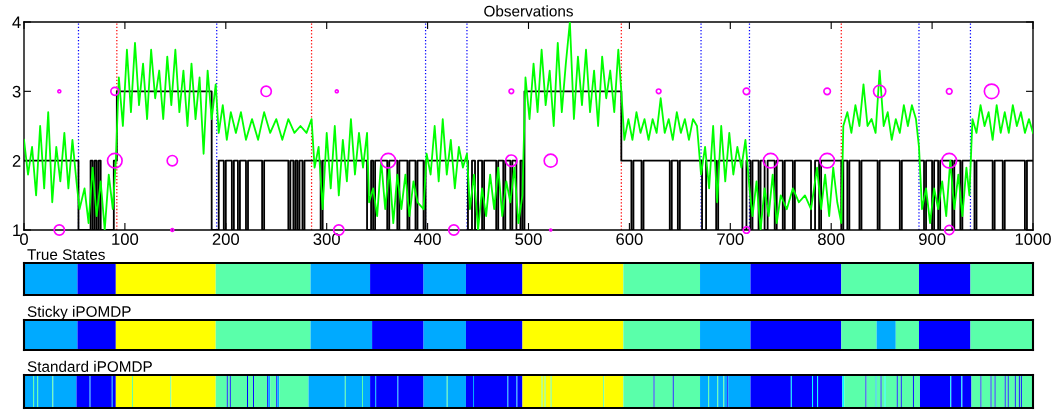  What do you see at coordinates (125, 239) in the screenshot?
I see `x-tick-label: 100` at bounding box center [125, 239].